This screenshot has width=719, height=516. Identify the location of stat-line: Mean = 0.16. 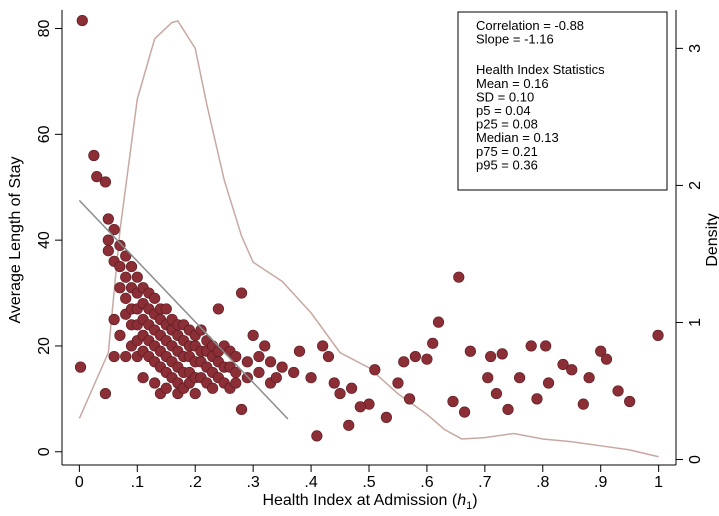
(512, 83).